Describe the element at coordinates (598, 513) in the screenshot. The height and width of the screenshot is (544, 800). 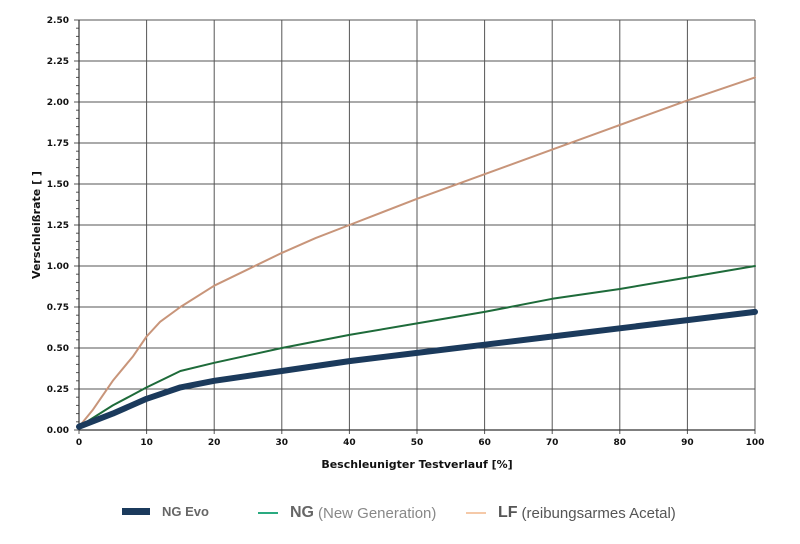
I see `legend-label-rest: (reibungsarmes Acetal)` at that location.